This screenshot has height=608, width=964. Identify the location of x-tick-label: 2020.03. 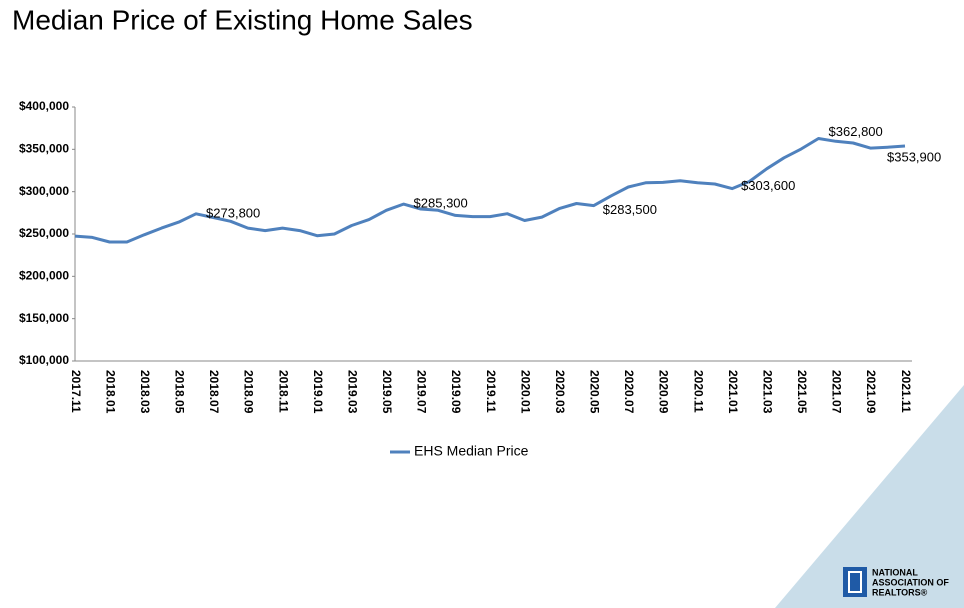
(560, 392).